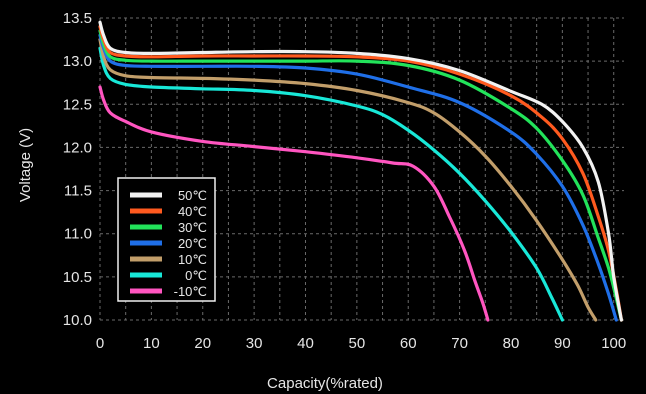 The image size is (646, 394). I want to click on legend-label: 50℃, so click(192, 195).